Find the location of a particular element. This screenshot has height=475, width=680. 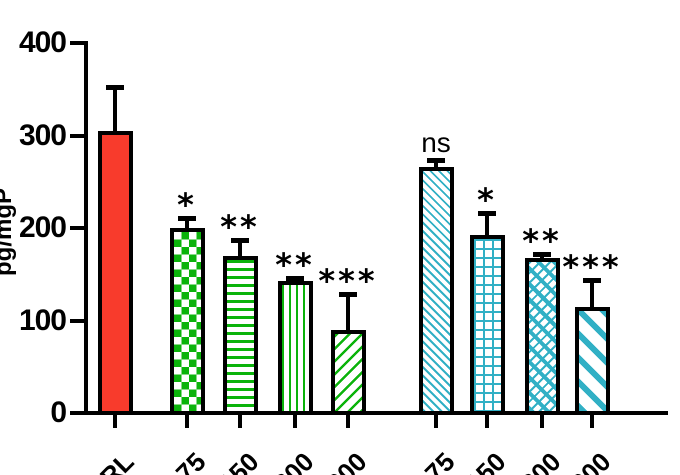

y-tick-label: 300 is located at coordinates (42, 135).